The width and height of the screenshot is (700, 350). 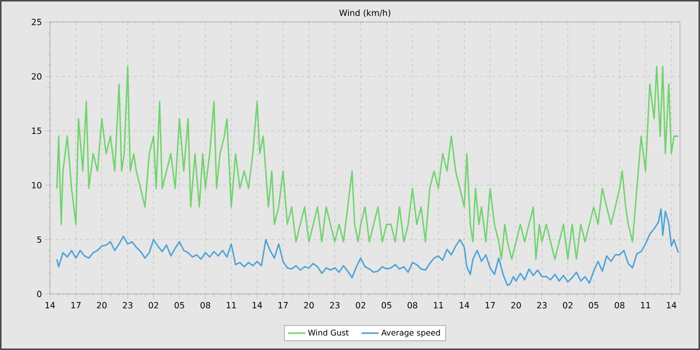 What do you see at coordinates (37, 22) in the screenshot?
I see `y-tick-label: 25` at bounding box center [37, 22].